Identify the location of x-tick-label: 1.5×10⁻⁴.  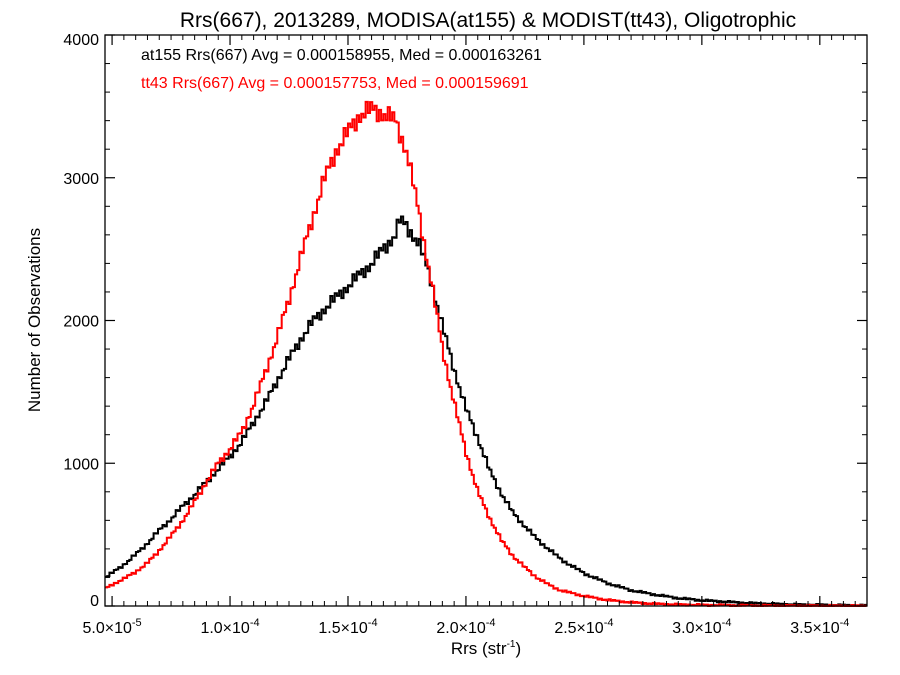
(347, 627).